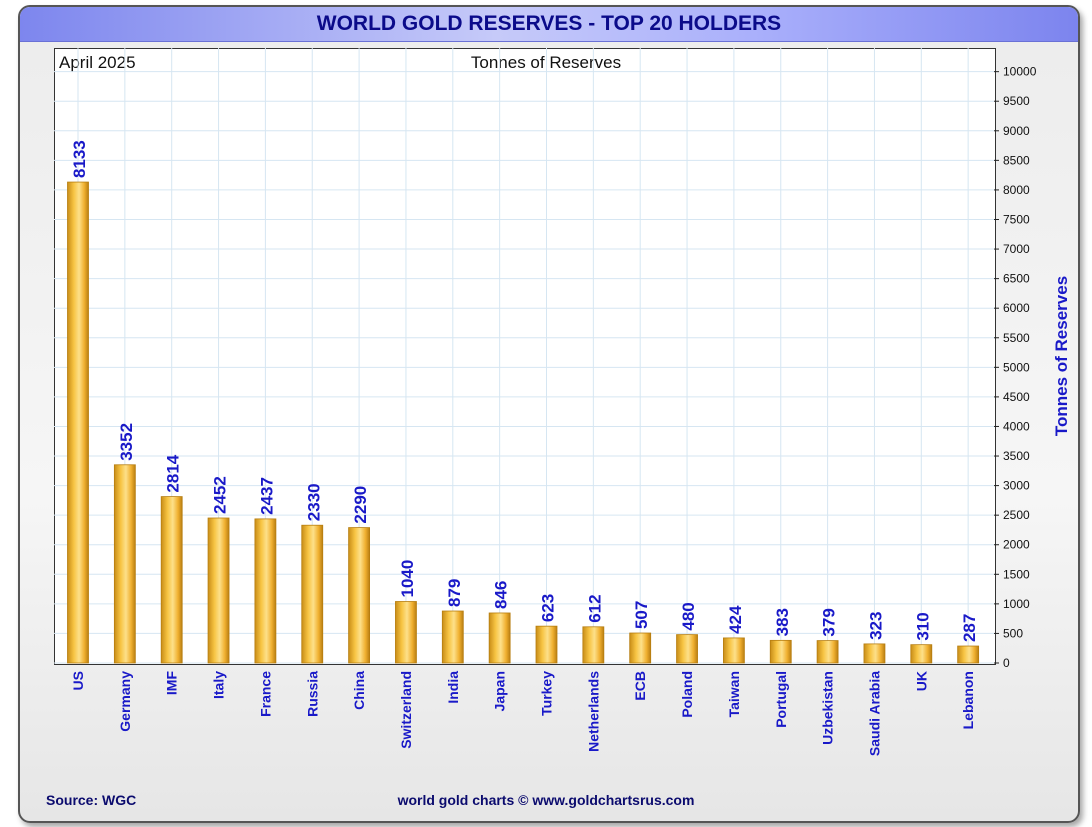  What do you see at coordinates (1016, 131) in the screenshot?
I see `y-tick-label: 9000` at bounding box center [1016, 131].